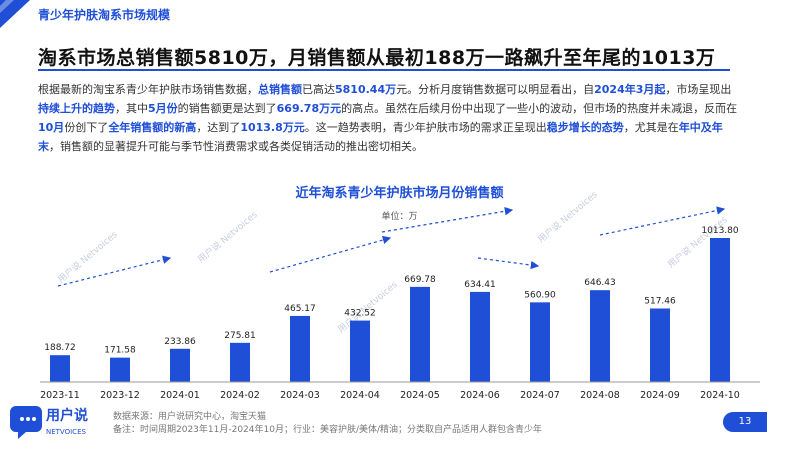 This screenshot has height=450, width=799. Describe the element at coordinates (540, 295) in the screenshot. I see `data-label: 560.90` at that location.